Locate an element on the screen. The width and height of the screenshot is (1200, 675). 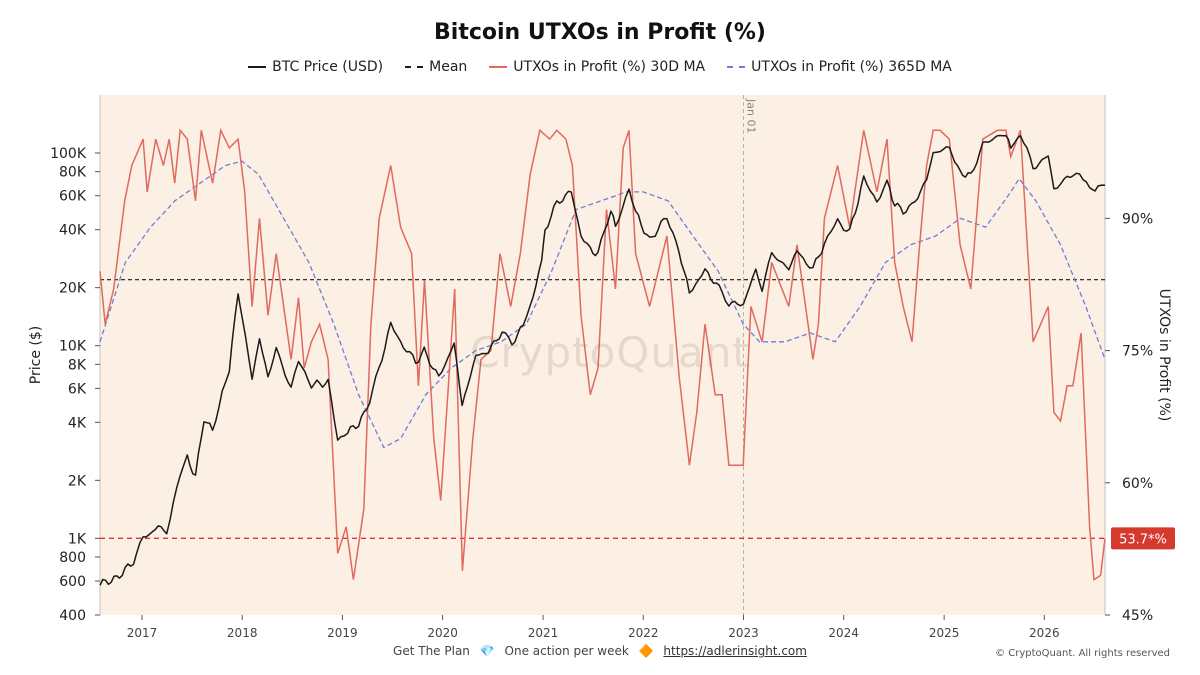
legend-swatch-mean is located at coordinates (414, 67).